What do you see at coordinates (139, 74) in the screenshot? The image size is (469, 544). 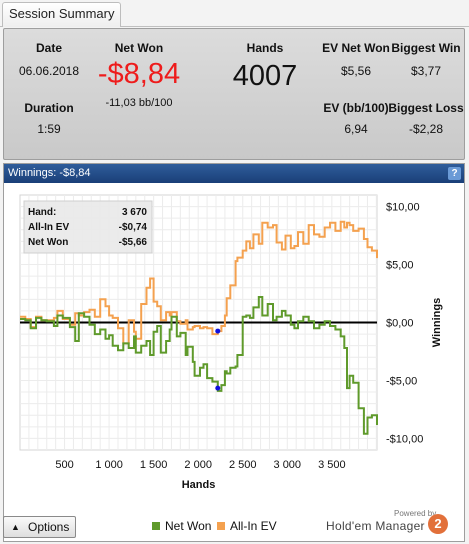 I see `net-won-value: -$8,84` at bounding box center [139, 74].